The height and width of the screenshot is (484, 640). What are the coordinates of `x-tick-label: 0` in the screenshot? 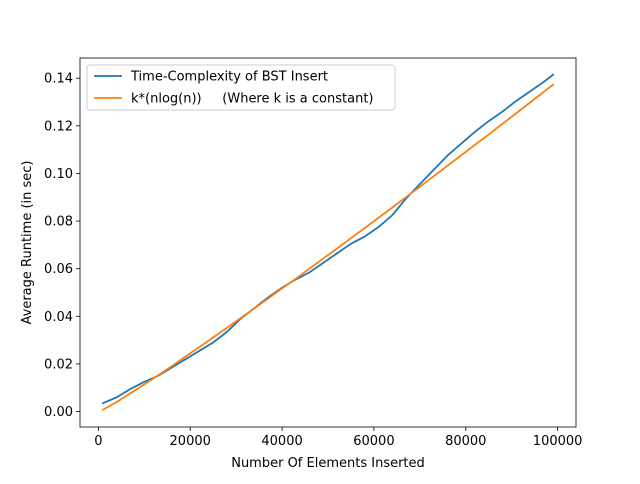 It's located at (98, 441).